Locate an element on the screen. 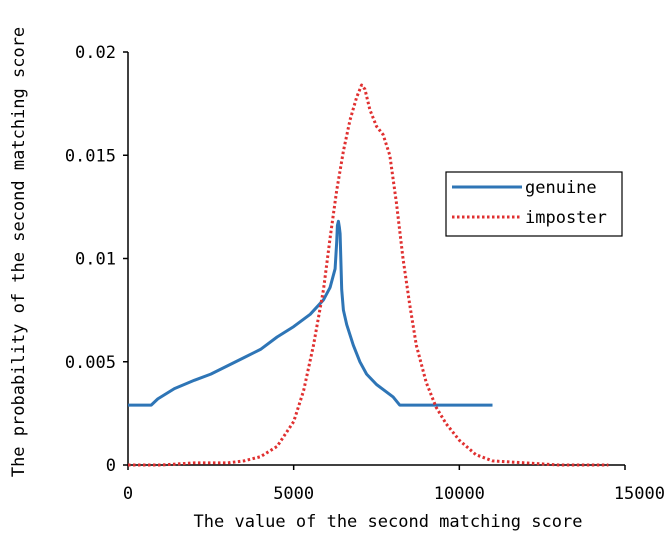  legend-label-imposter: imposter is located at coordinates (566, 218).